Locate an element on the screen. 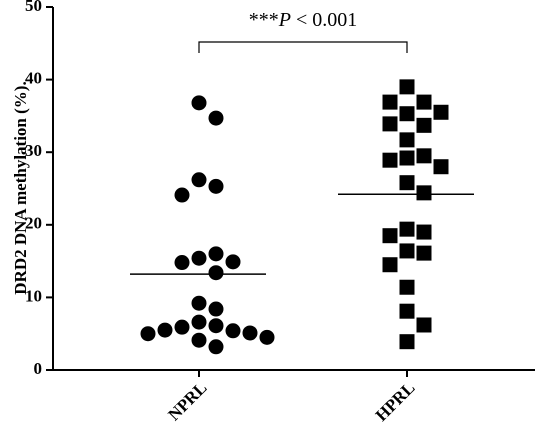 The width and height of the screenshot is (547, 435). significance-label: ***P < 0.001 is located at coordinates (303, 20).